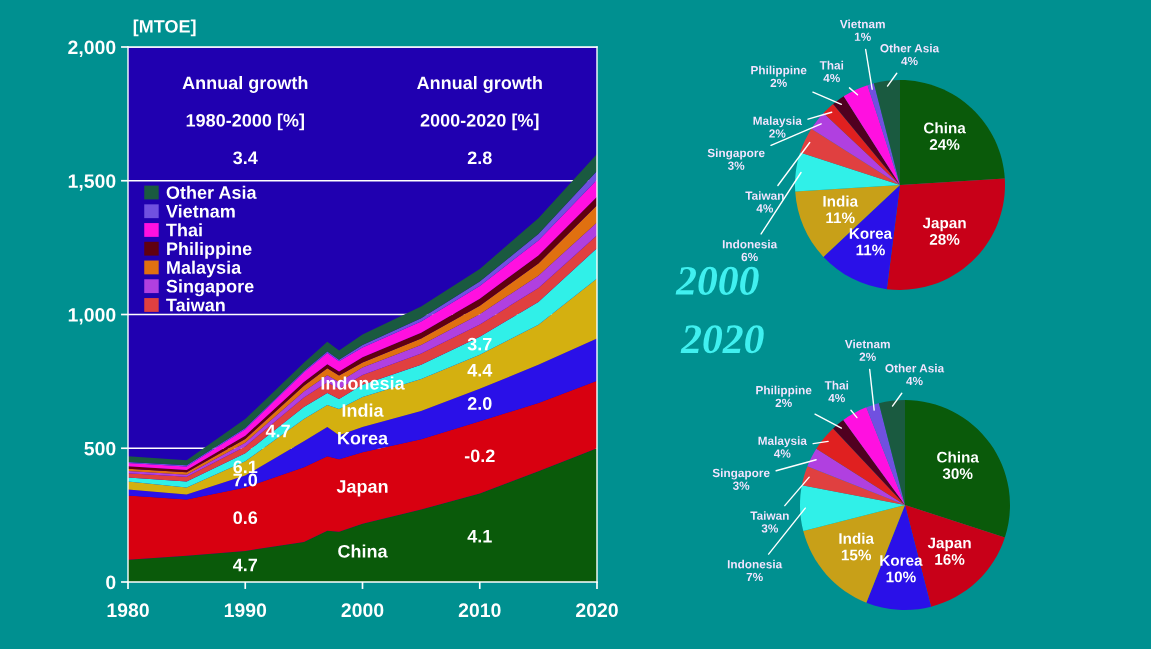 The width and height of the screenshot is (1151, 649). Describe the element at coordinates (245, 158) in the screenshot. I see `annotation: 3.4` at that location.